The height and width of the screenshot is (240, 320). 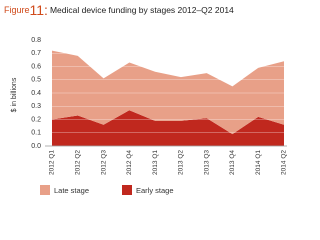 I want to click on x-tick-label: 2013 Q4, so click(x=232, y=162).